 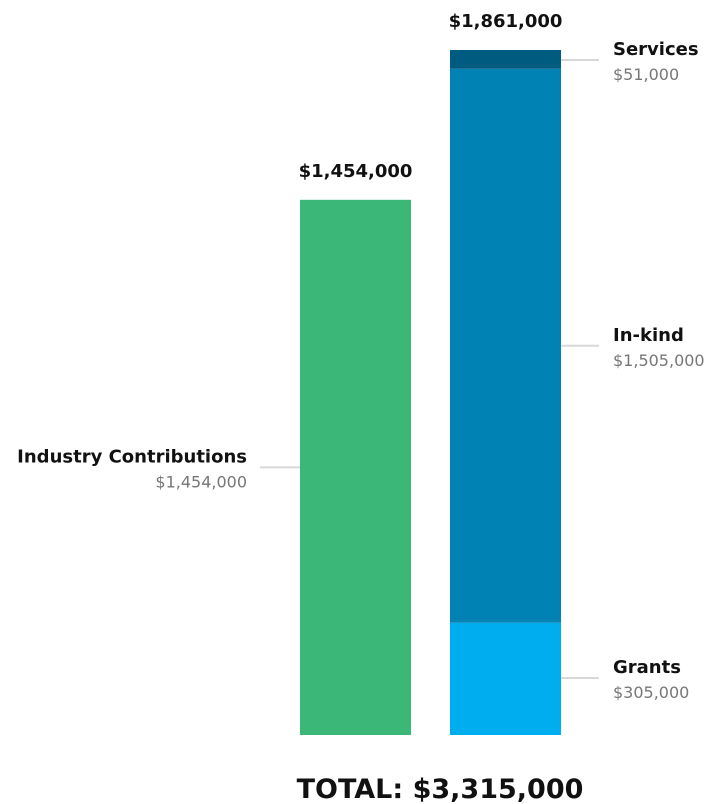 I want to click on bar-segment-grants, so click(x=505, y=678).